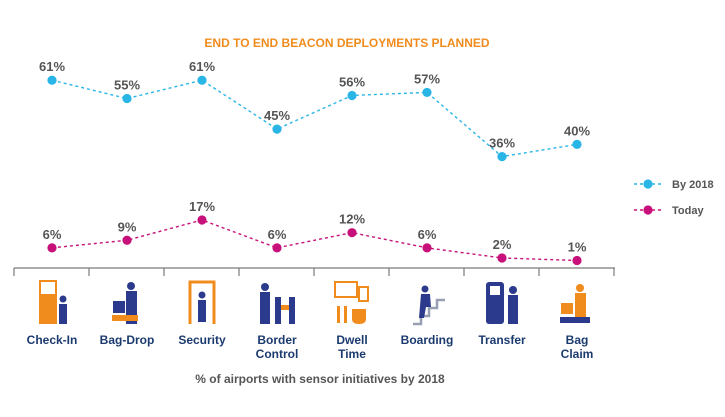 The height and width of the screenshot is (417, 725). Describe the element at coordinates (345, 314) in the screenshot. I see `knife` at that location.